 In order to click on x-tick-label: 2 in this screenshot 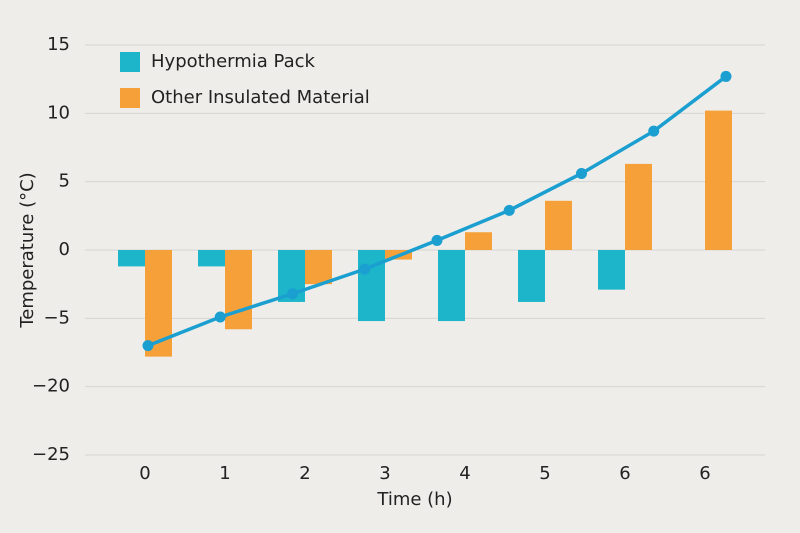, I will do `click(304, 473)`.